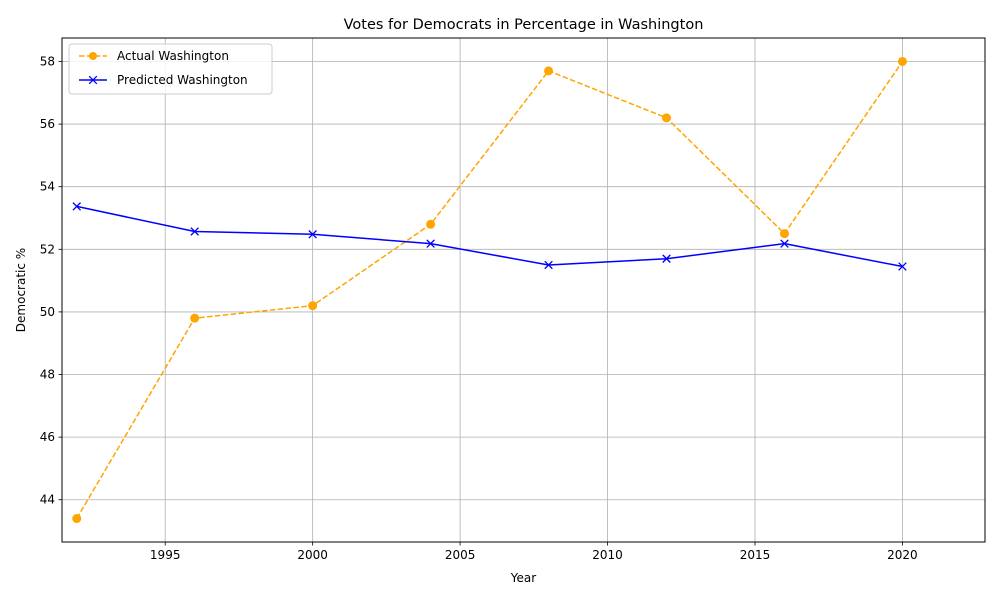 The image size is (1000, 600). Describe the element at coordinates (460, 555) in the screenshot. I see `x-tick-label: 2005` at that location.